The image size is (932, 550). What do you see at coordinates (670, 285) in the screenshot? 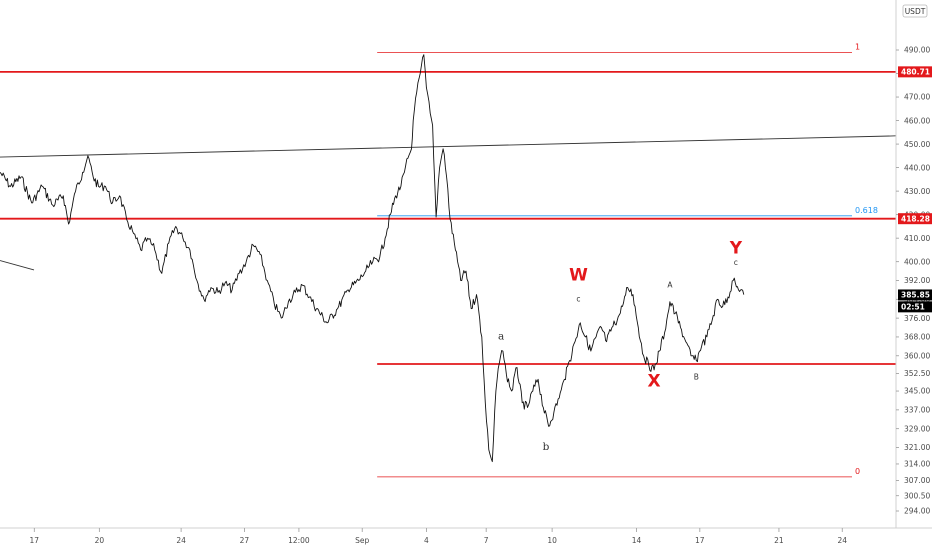
I see `wave-label-A: A` at bounding box center [670, 285].